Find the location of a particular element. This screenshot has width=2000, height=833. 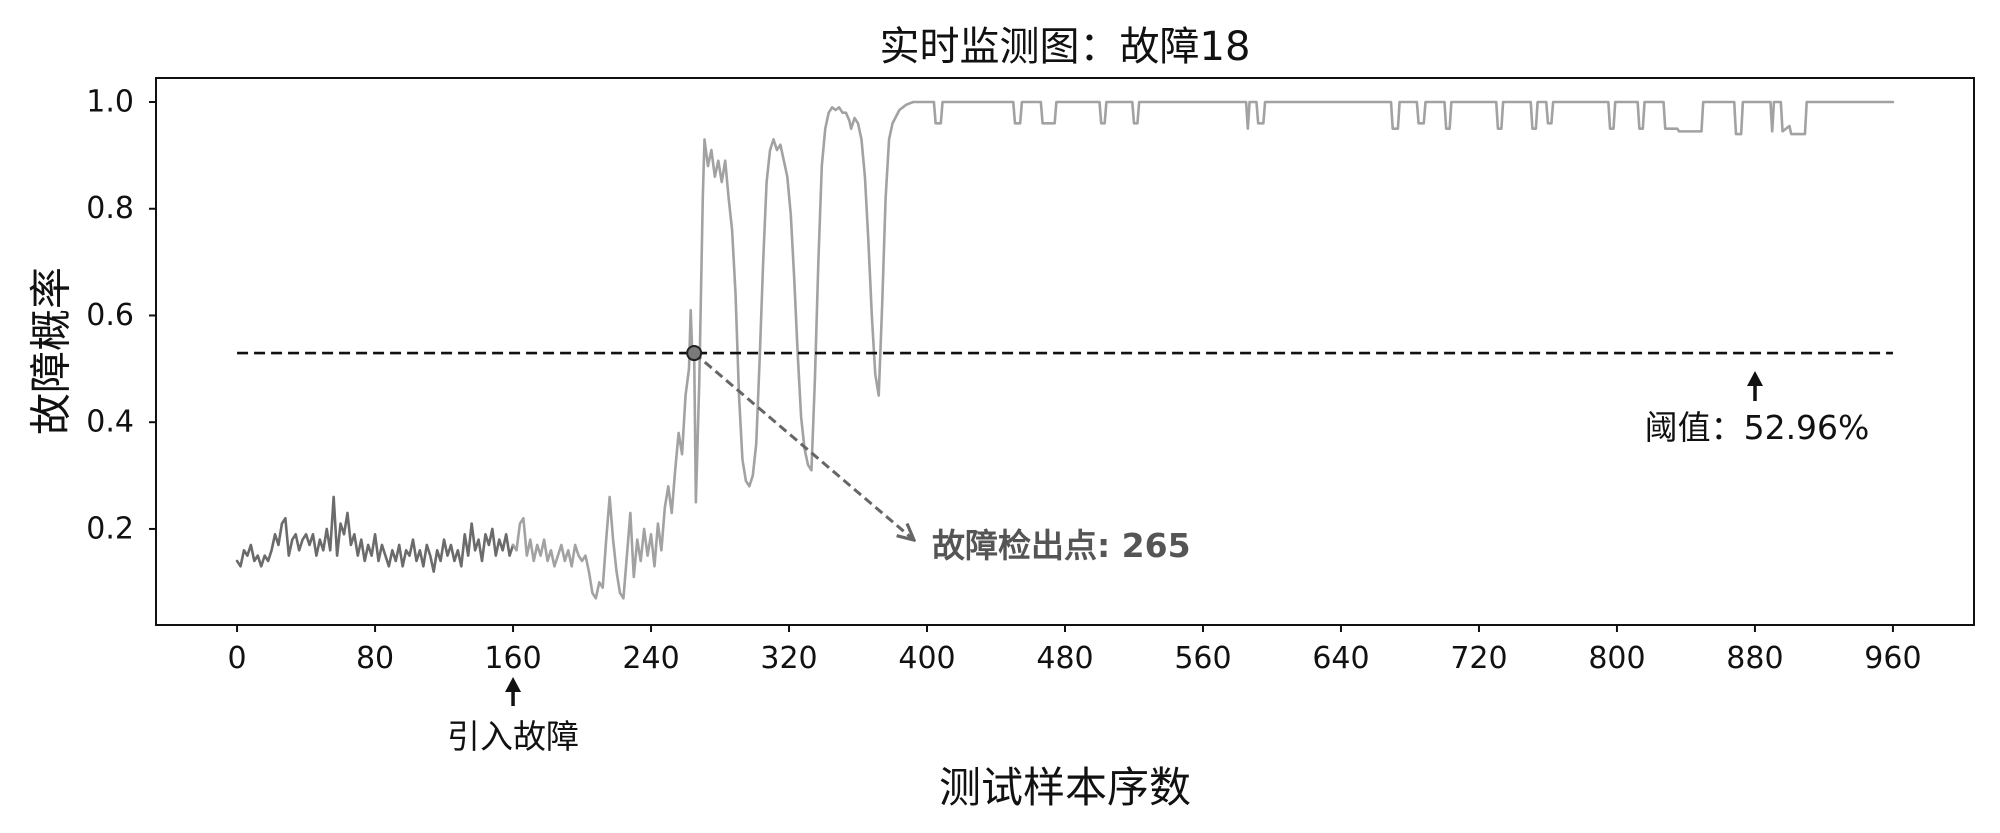

x-tick-label: 240 is located at coordinates (650, 658).